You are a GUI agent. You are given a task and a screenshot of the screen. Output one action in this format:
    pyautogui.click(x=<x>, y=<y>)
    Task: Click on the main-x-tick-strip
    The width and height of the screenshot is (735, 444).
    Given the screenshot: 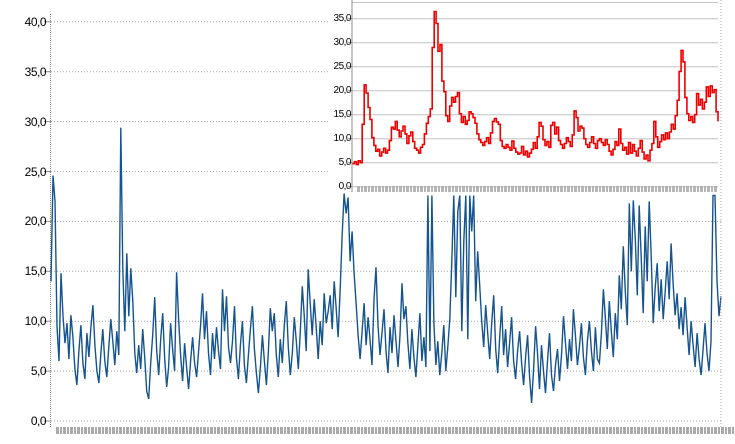 What is the action you would take?
    pyautogui.click(x=394, y=430)
    